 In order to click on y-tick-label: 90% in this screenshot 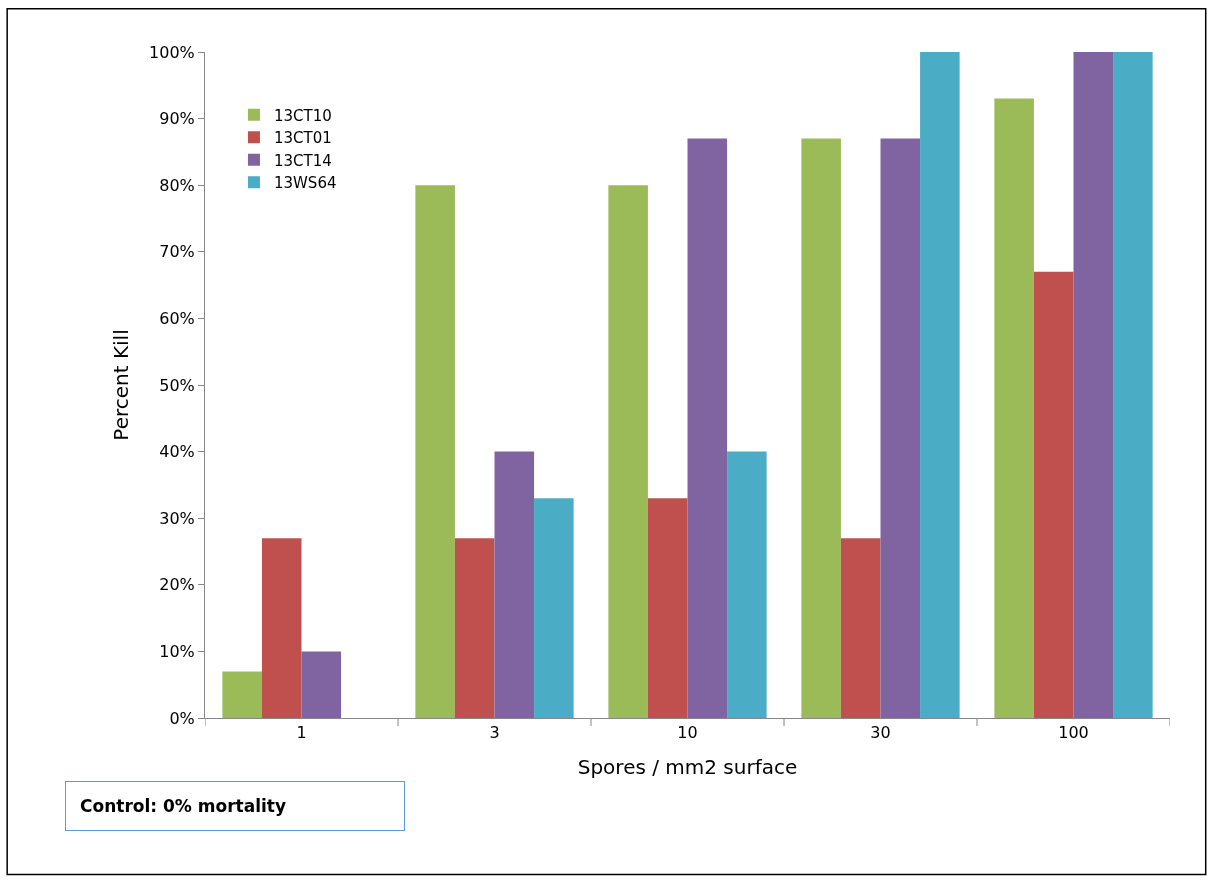, I will do `click(177, 119)`.